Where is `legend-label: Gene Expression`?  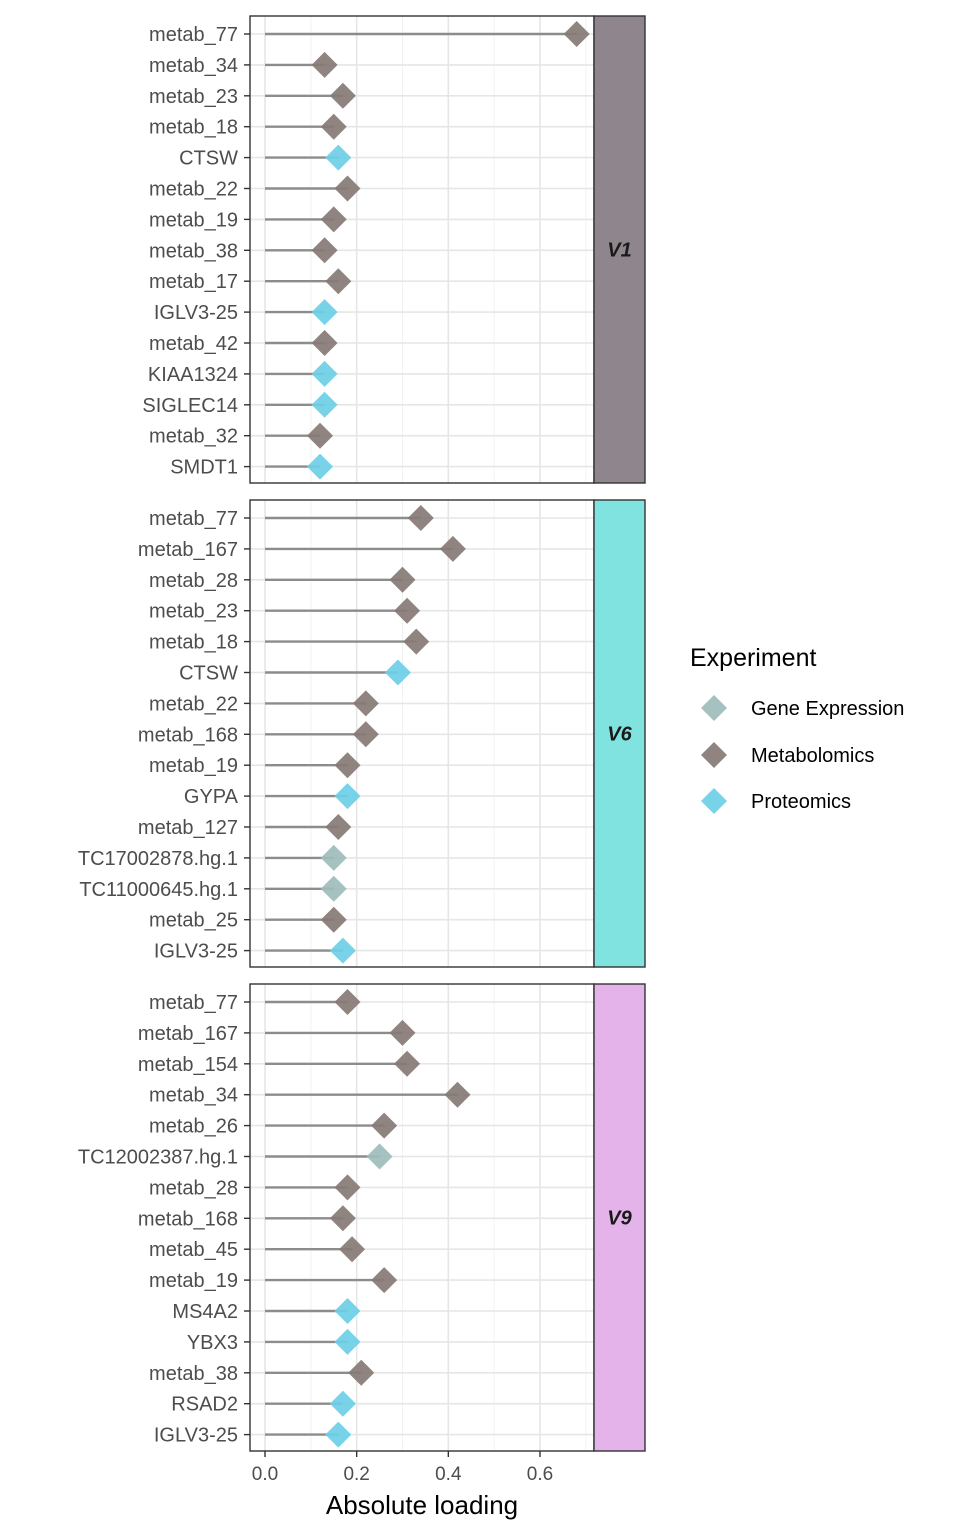
legend-label: Gene Expression is located at coordinates (827, 709).